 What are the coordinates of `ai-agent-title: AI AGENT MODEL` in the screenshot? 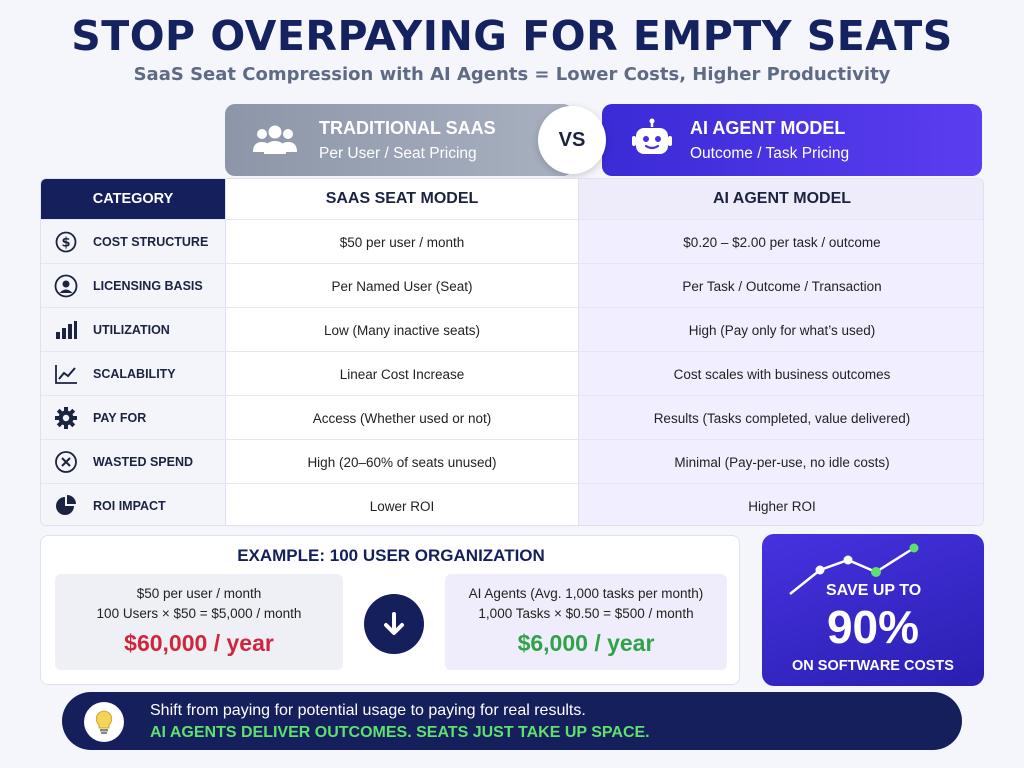 It's located at (768, 127).